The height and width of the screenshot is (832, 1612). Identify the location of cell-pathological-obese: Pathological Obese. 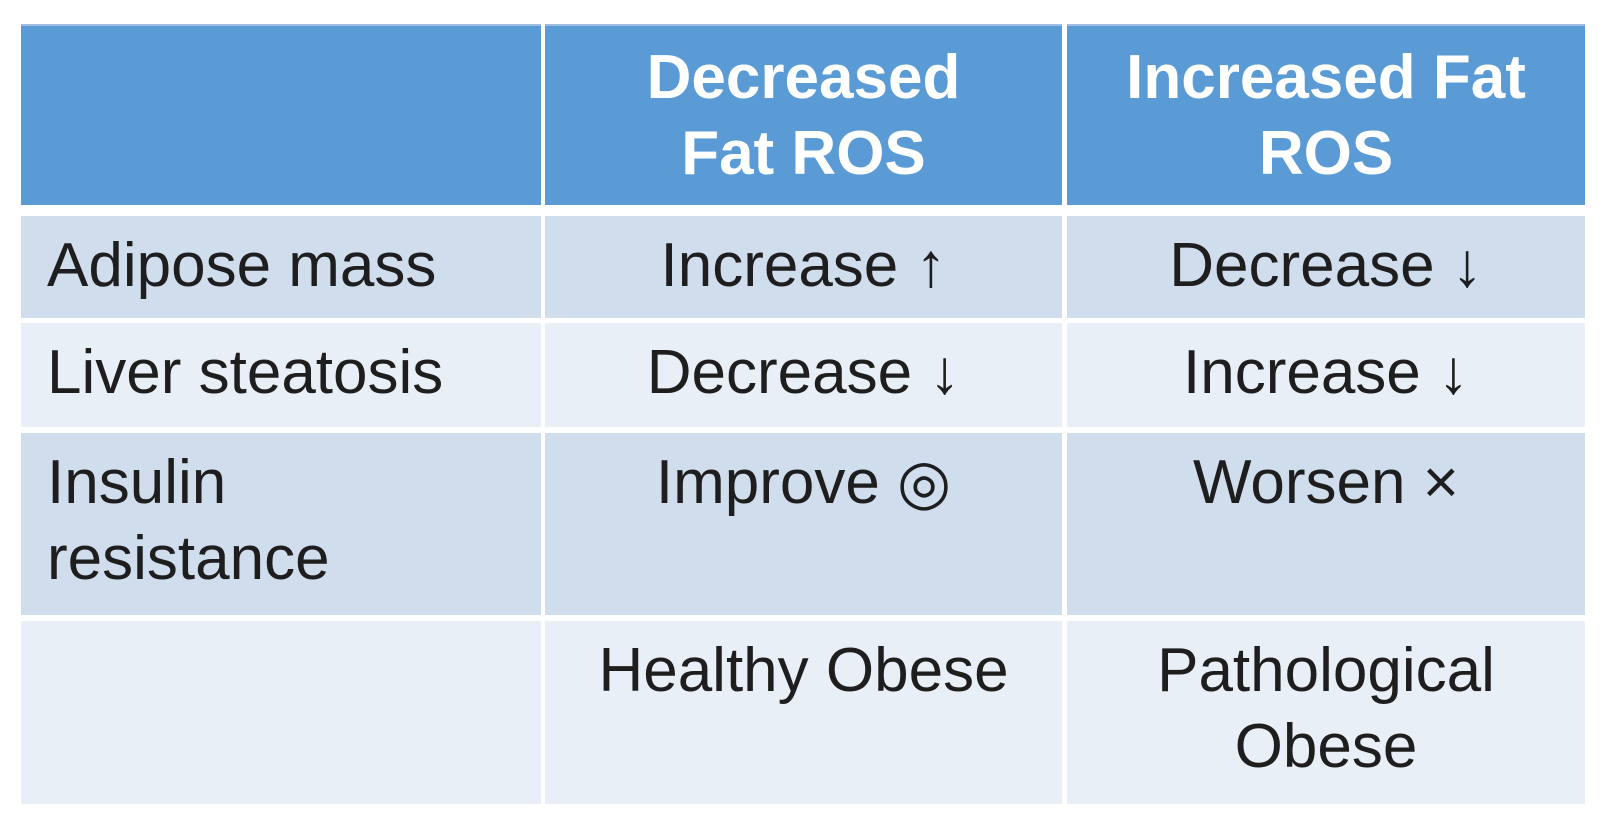
(1326, 712).